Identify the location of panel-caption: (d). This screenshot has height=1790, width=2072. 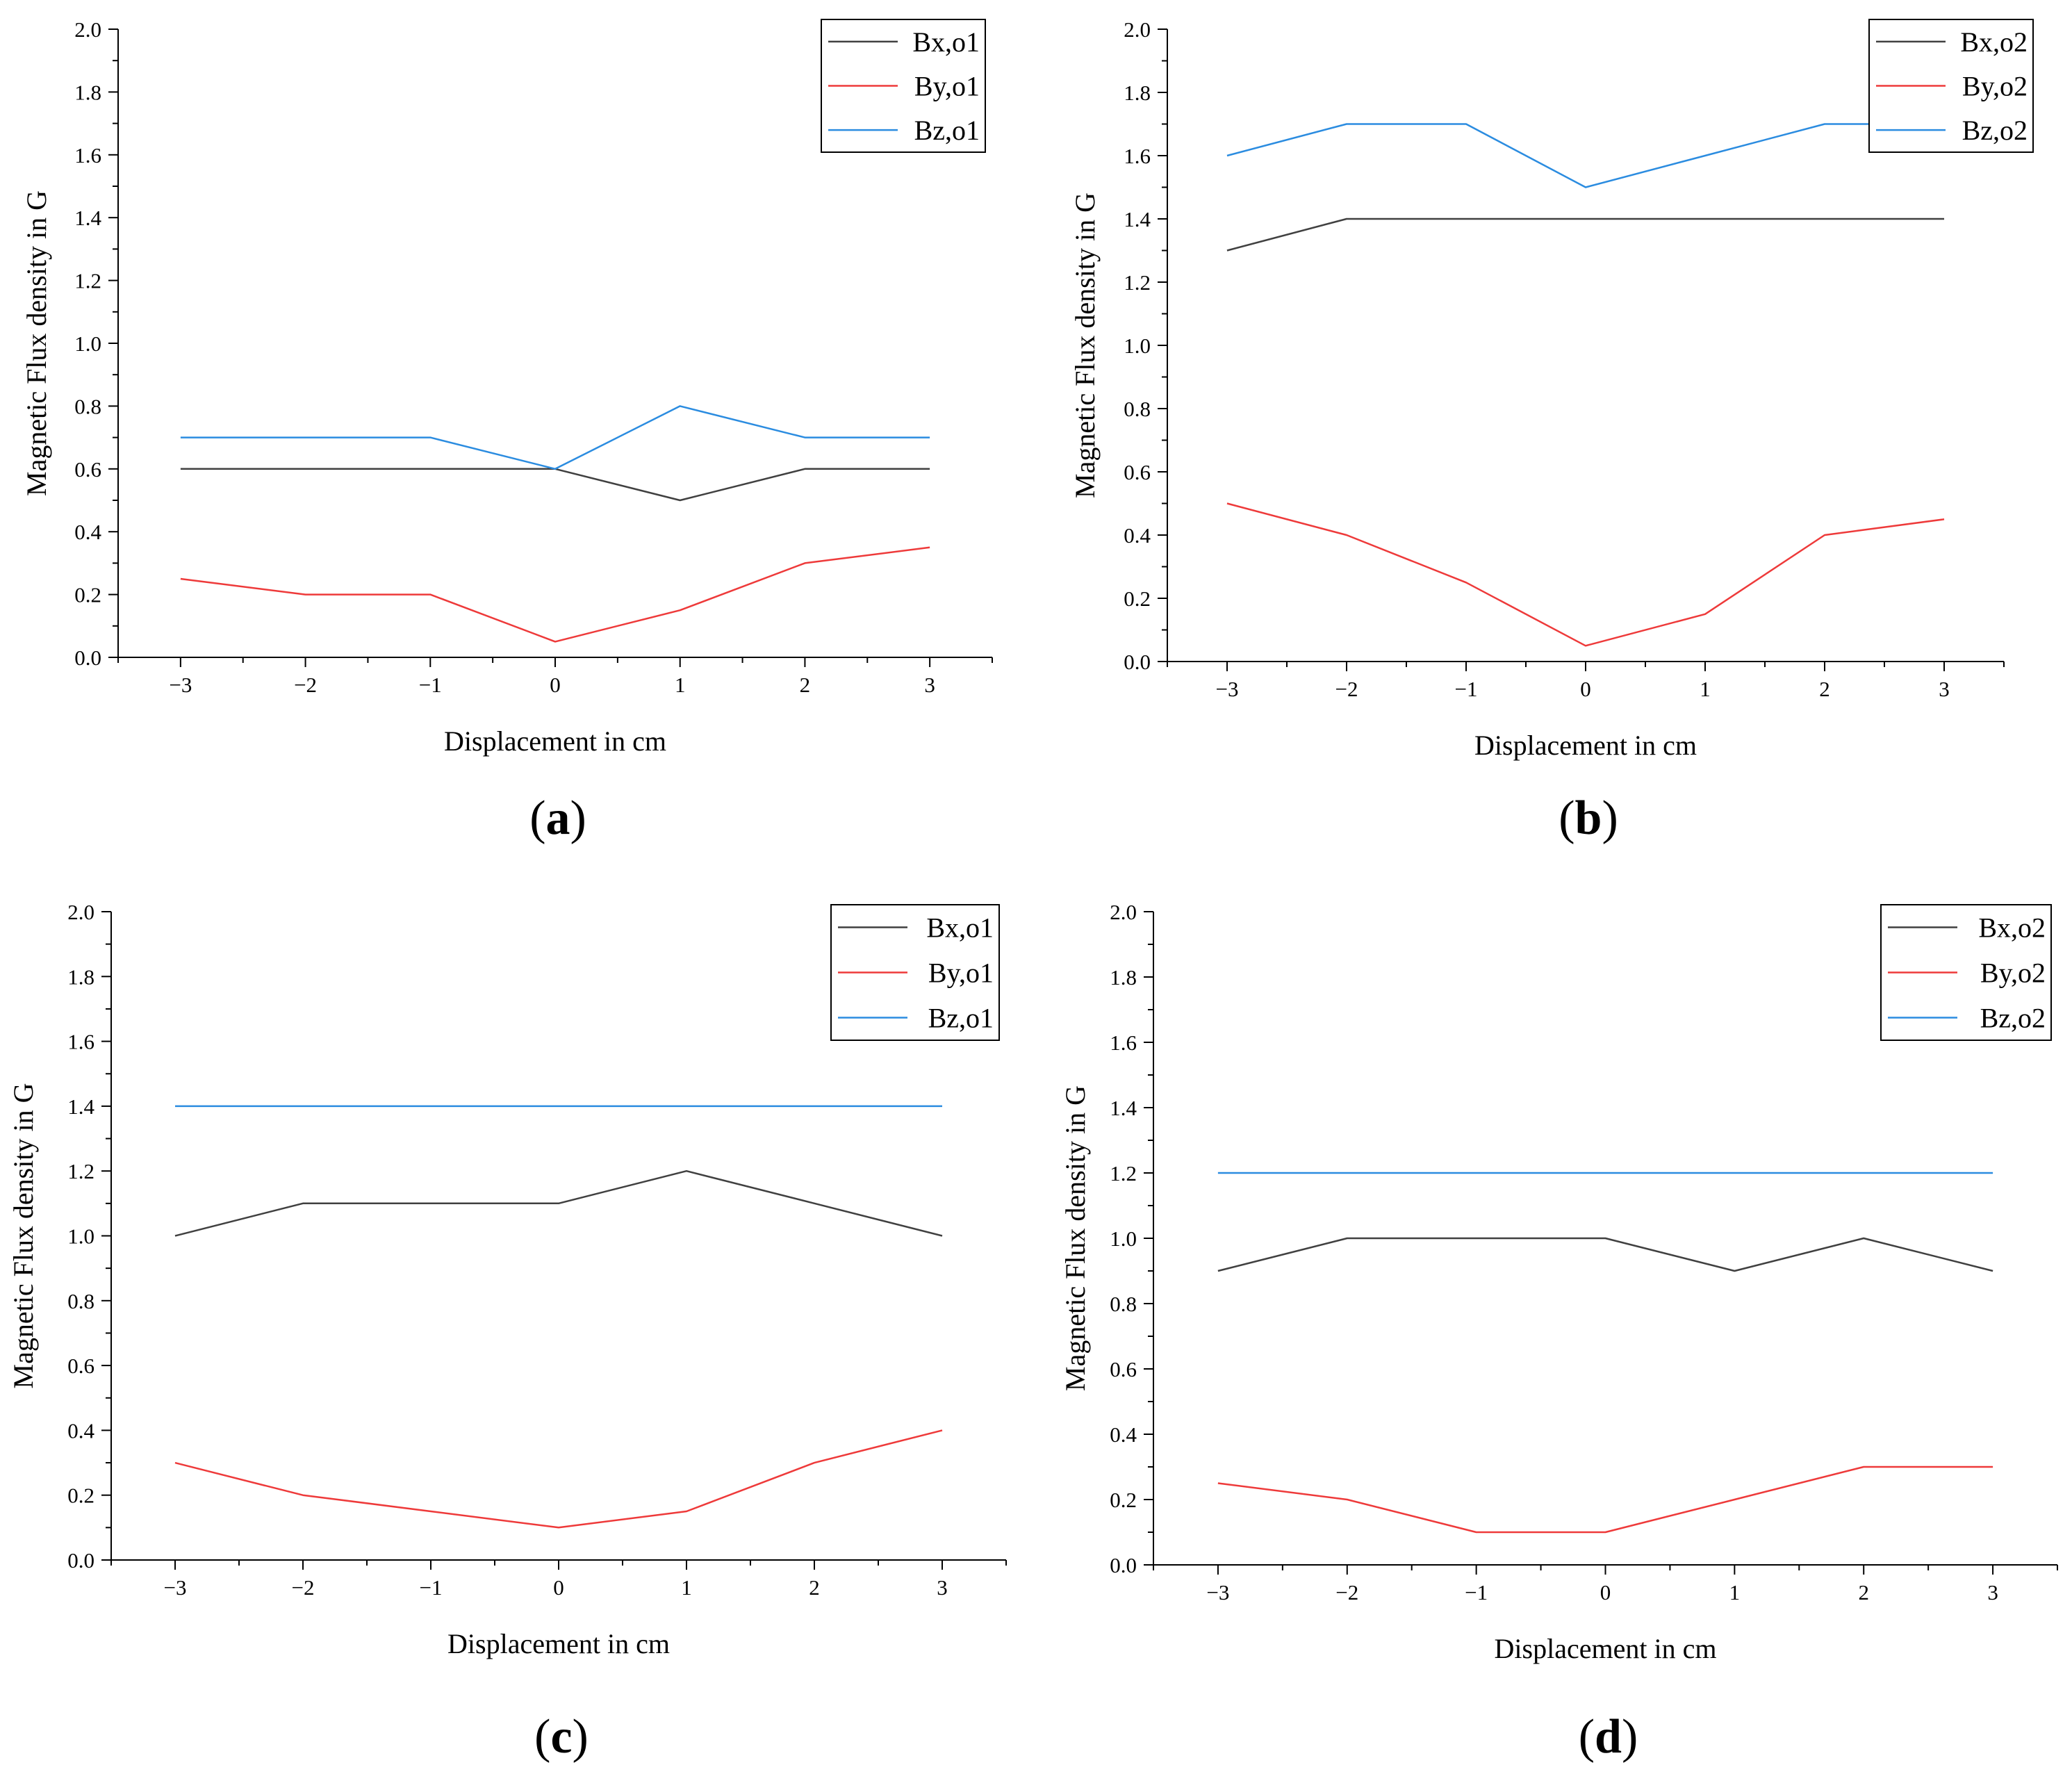
(1608, 1737).